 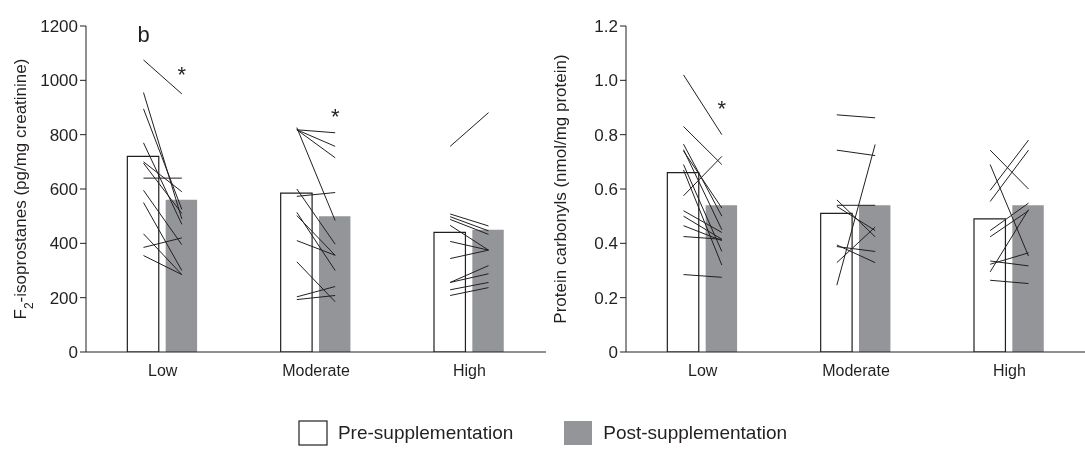 I want to click on y-tick-label: 1.2, so click(x=606, y=27).